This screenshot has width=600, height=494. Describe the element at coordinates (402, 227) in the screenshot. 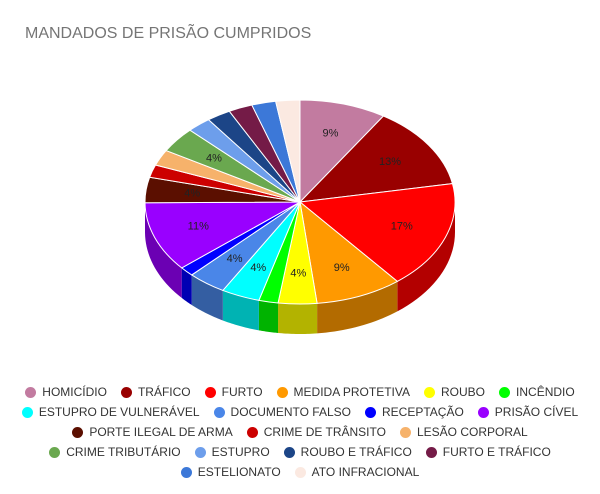

I see `data-label: 17%` at that location.